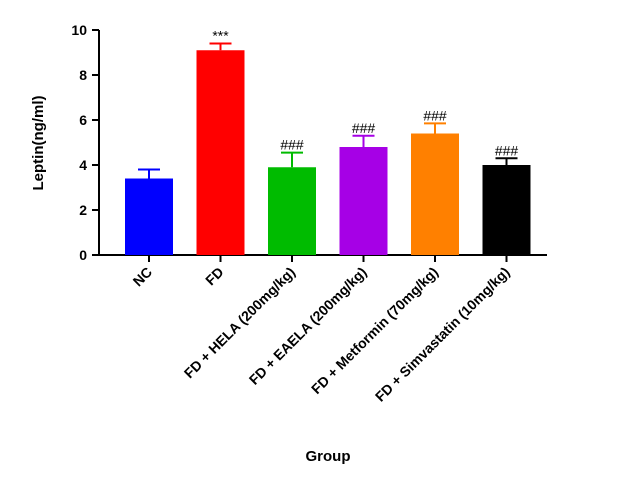 The image size is (640, 480). I want to click on x-tick-label: FD + Metformin (70mg/kg), so click(374, 330).